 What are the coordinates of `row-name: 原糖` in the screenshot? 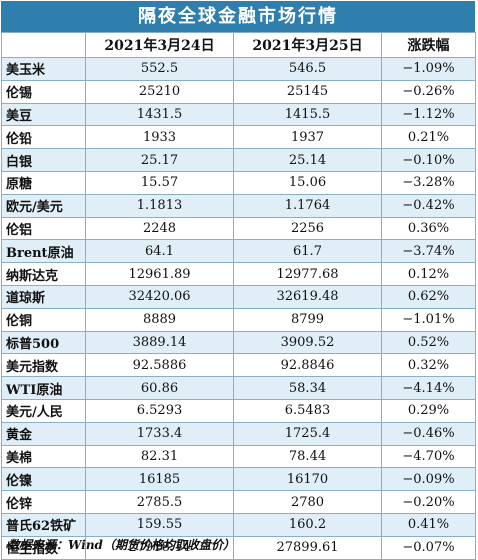 It's located at (43, 182).